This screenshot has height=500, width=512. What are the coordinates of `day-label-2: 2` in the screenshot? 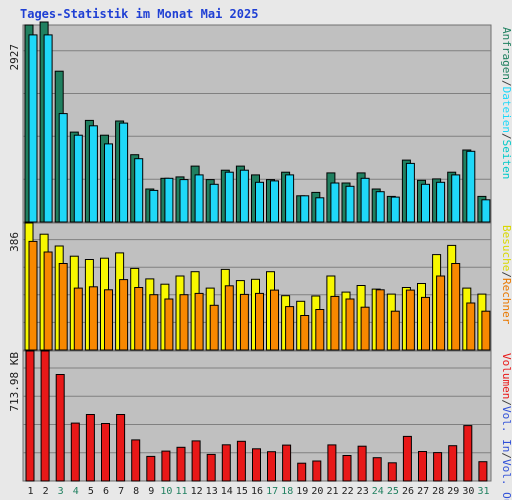 It's located at (46, 491).